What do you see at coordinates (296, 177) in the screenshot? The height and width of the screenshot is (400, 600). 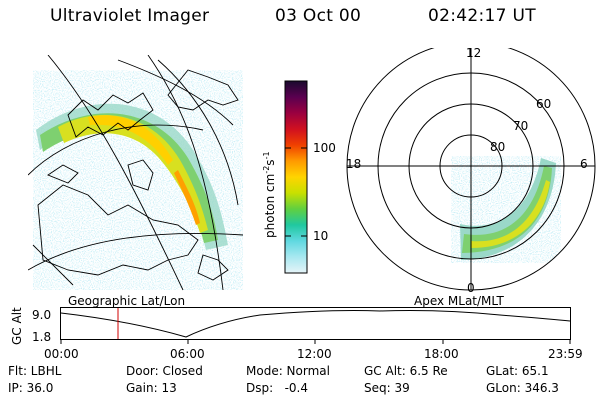 I see `colorbar` at bounding box center [296, 177].